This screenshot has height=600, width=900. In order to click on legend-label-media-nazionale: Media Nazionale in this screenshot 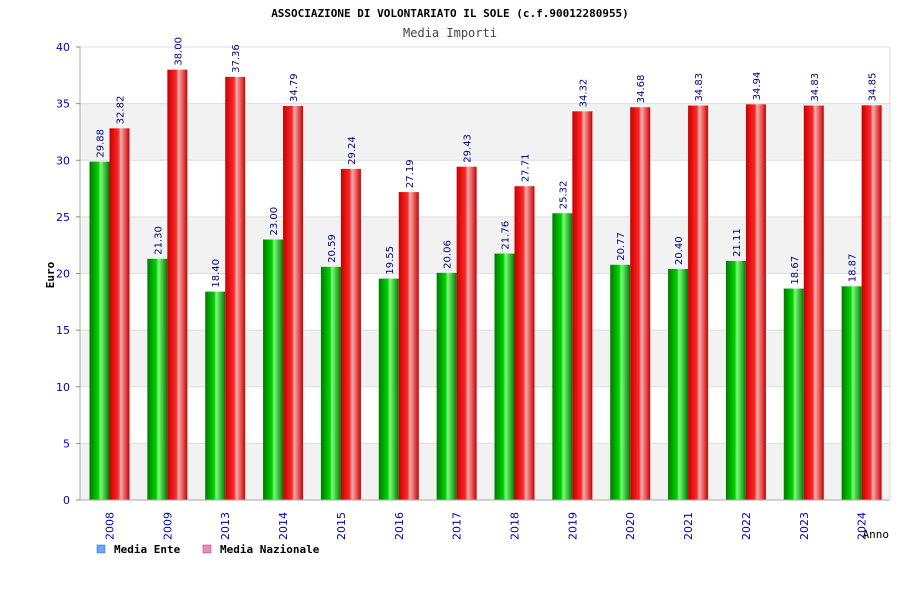, I will do `click(270, 549)`.